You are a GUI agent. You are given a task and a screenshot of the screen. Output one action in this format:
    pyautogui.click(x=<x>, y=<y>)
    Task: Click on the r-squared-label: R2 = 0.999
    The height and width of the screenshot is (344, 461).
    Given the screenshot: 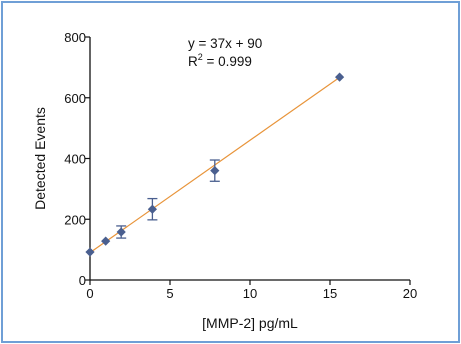 What is the action you would take?
    pyautogui.click(x=220, y=60)
    